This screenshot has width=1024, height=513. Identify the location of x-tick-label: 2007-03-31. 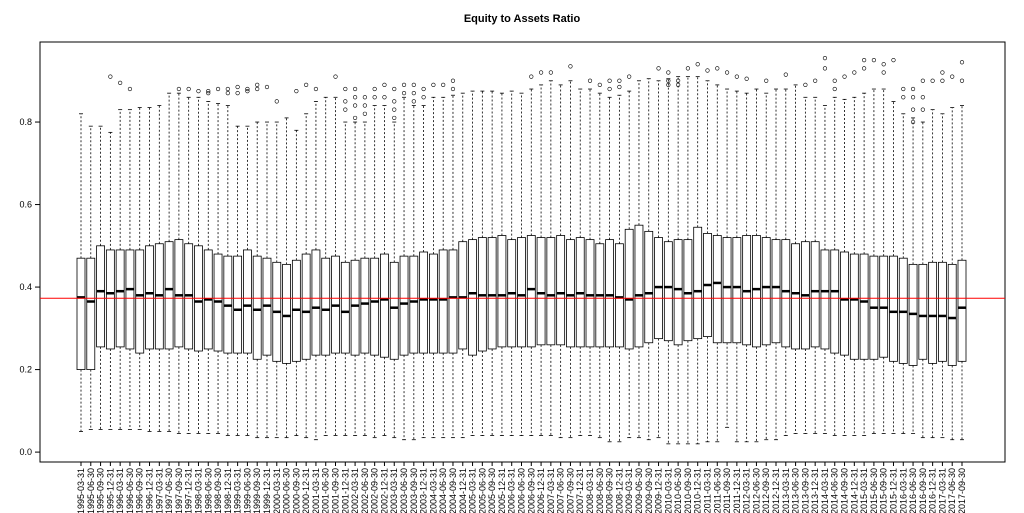
(551, 490).